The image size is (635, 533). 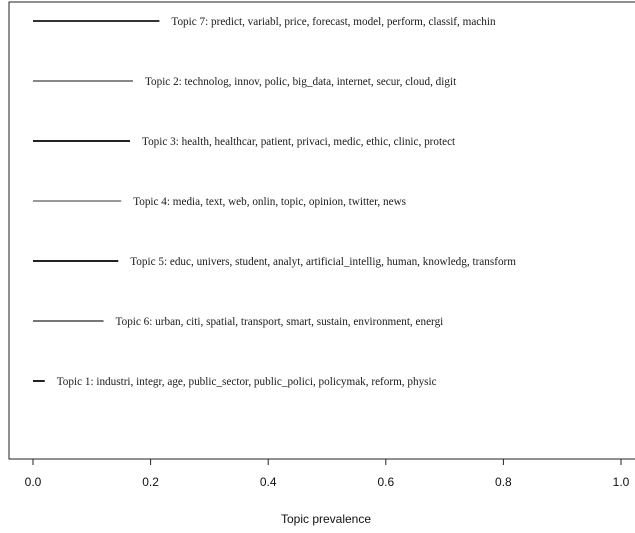 What do you see at coordinates (33, 482) in the screenshot?
I see `x-tick-label: 0.0` at bounding box center [33, 482].